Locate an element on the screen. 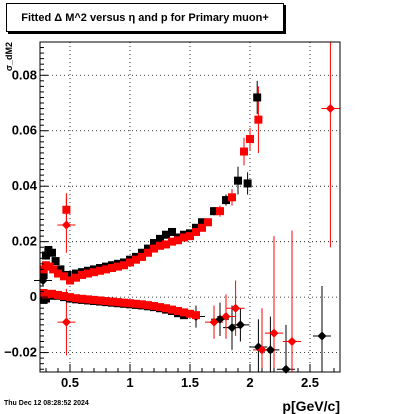  y-tick-label: 0 is located at coordinates (33, 296).